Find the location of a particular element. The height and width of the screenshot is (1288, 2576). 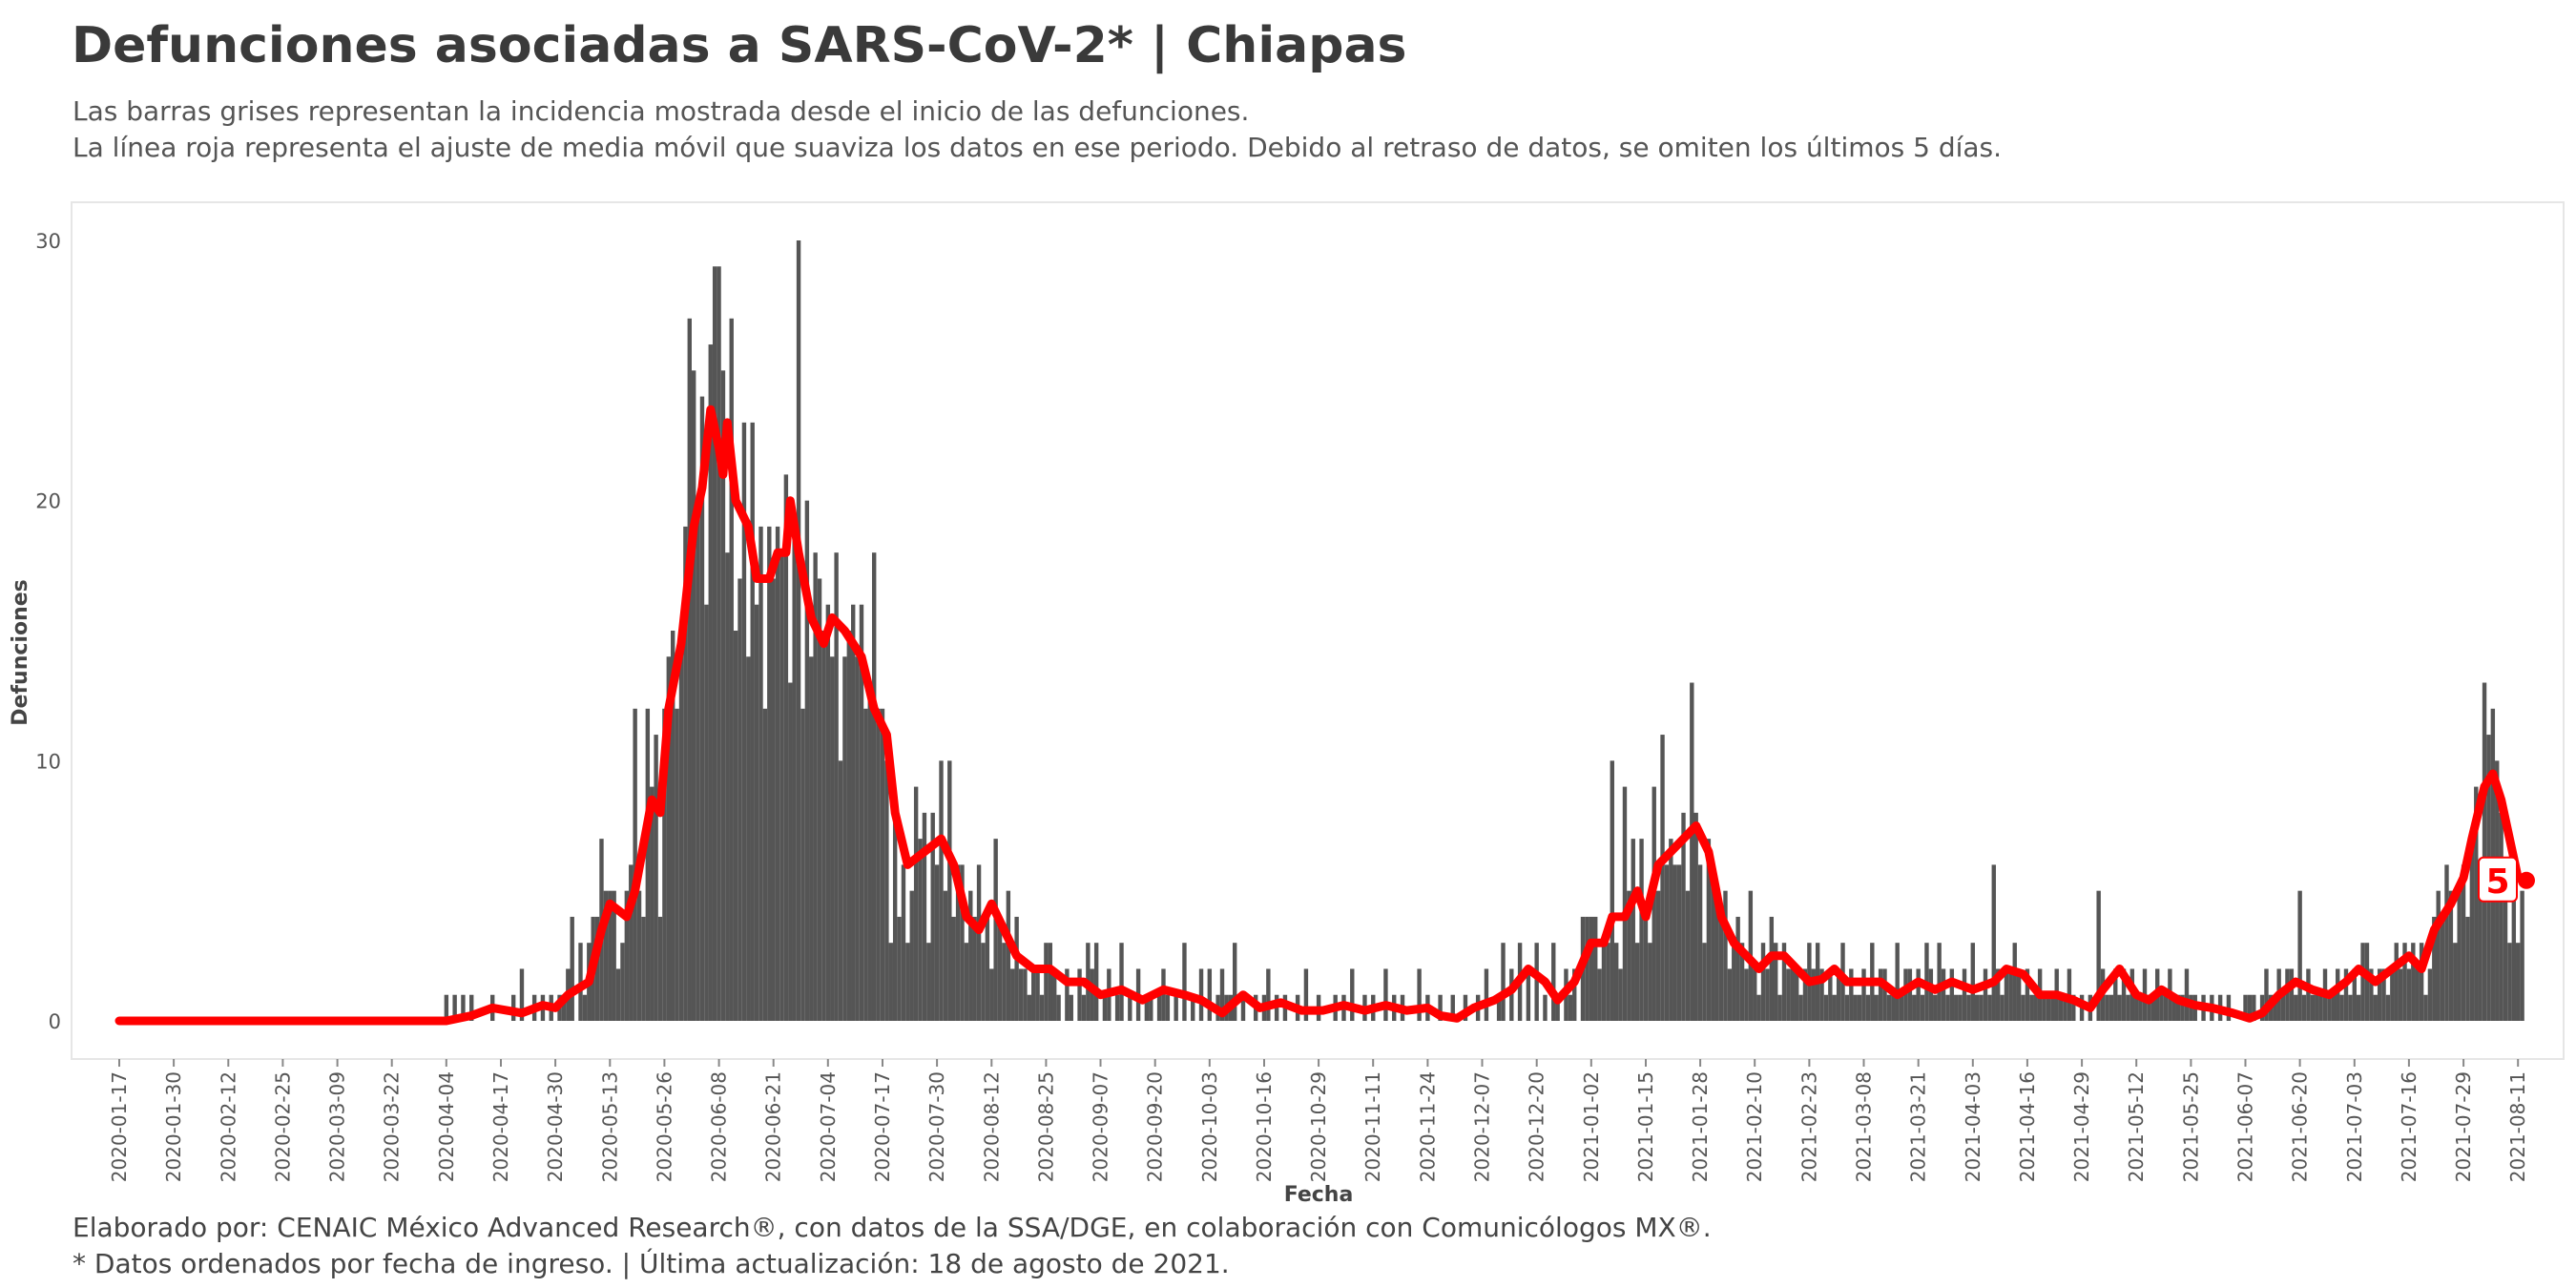

x-tick-label: 2021-03-08 is located at coordinates (1864, 1126).